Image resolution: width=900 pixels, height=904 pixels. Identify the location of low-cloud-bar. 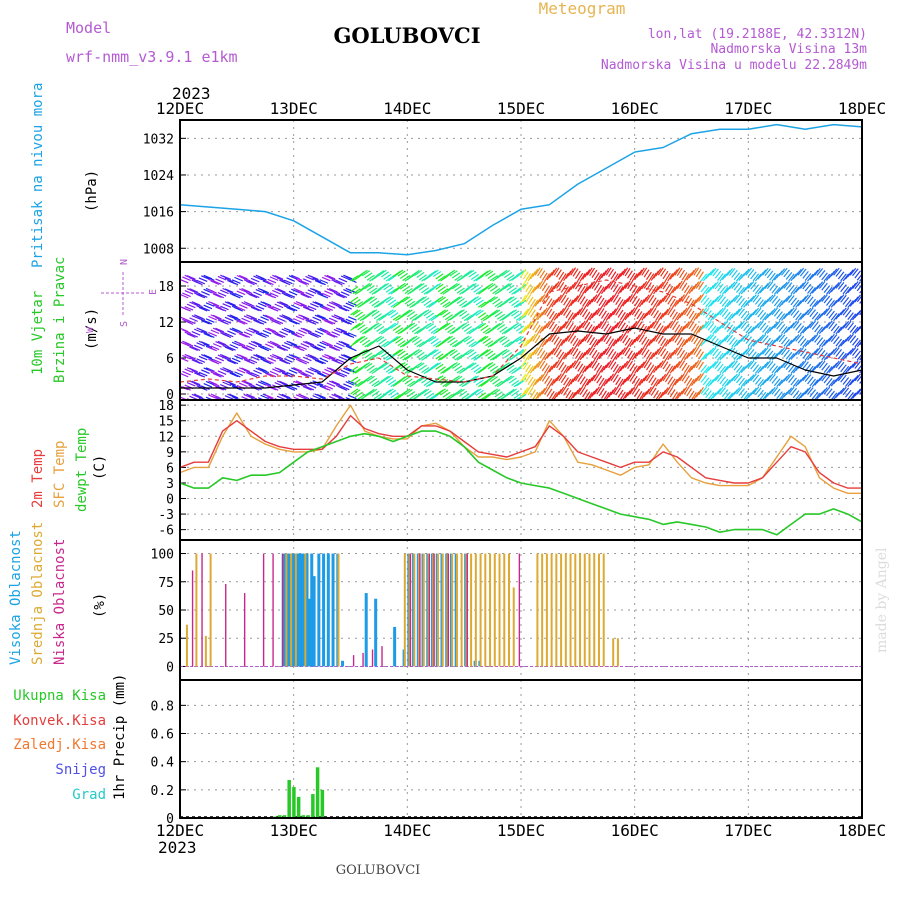
(434, 610).